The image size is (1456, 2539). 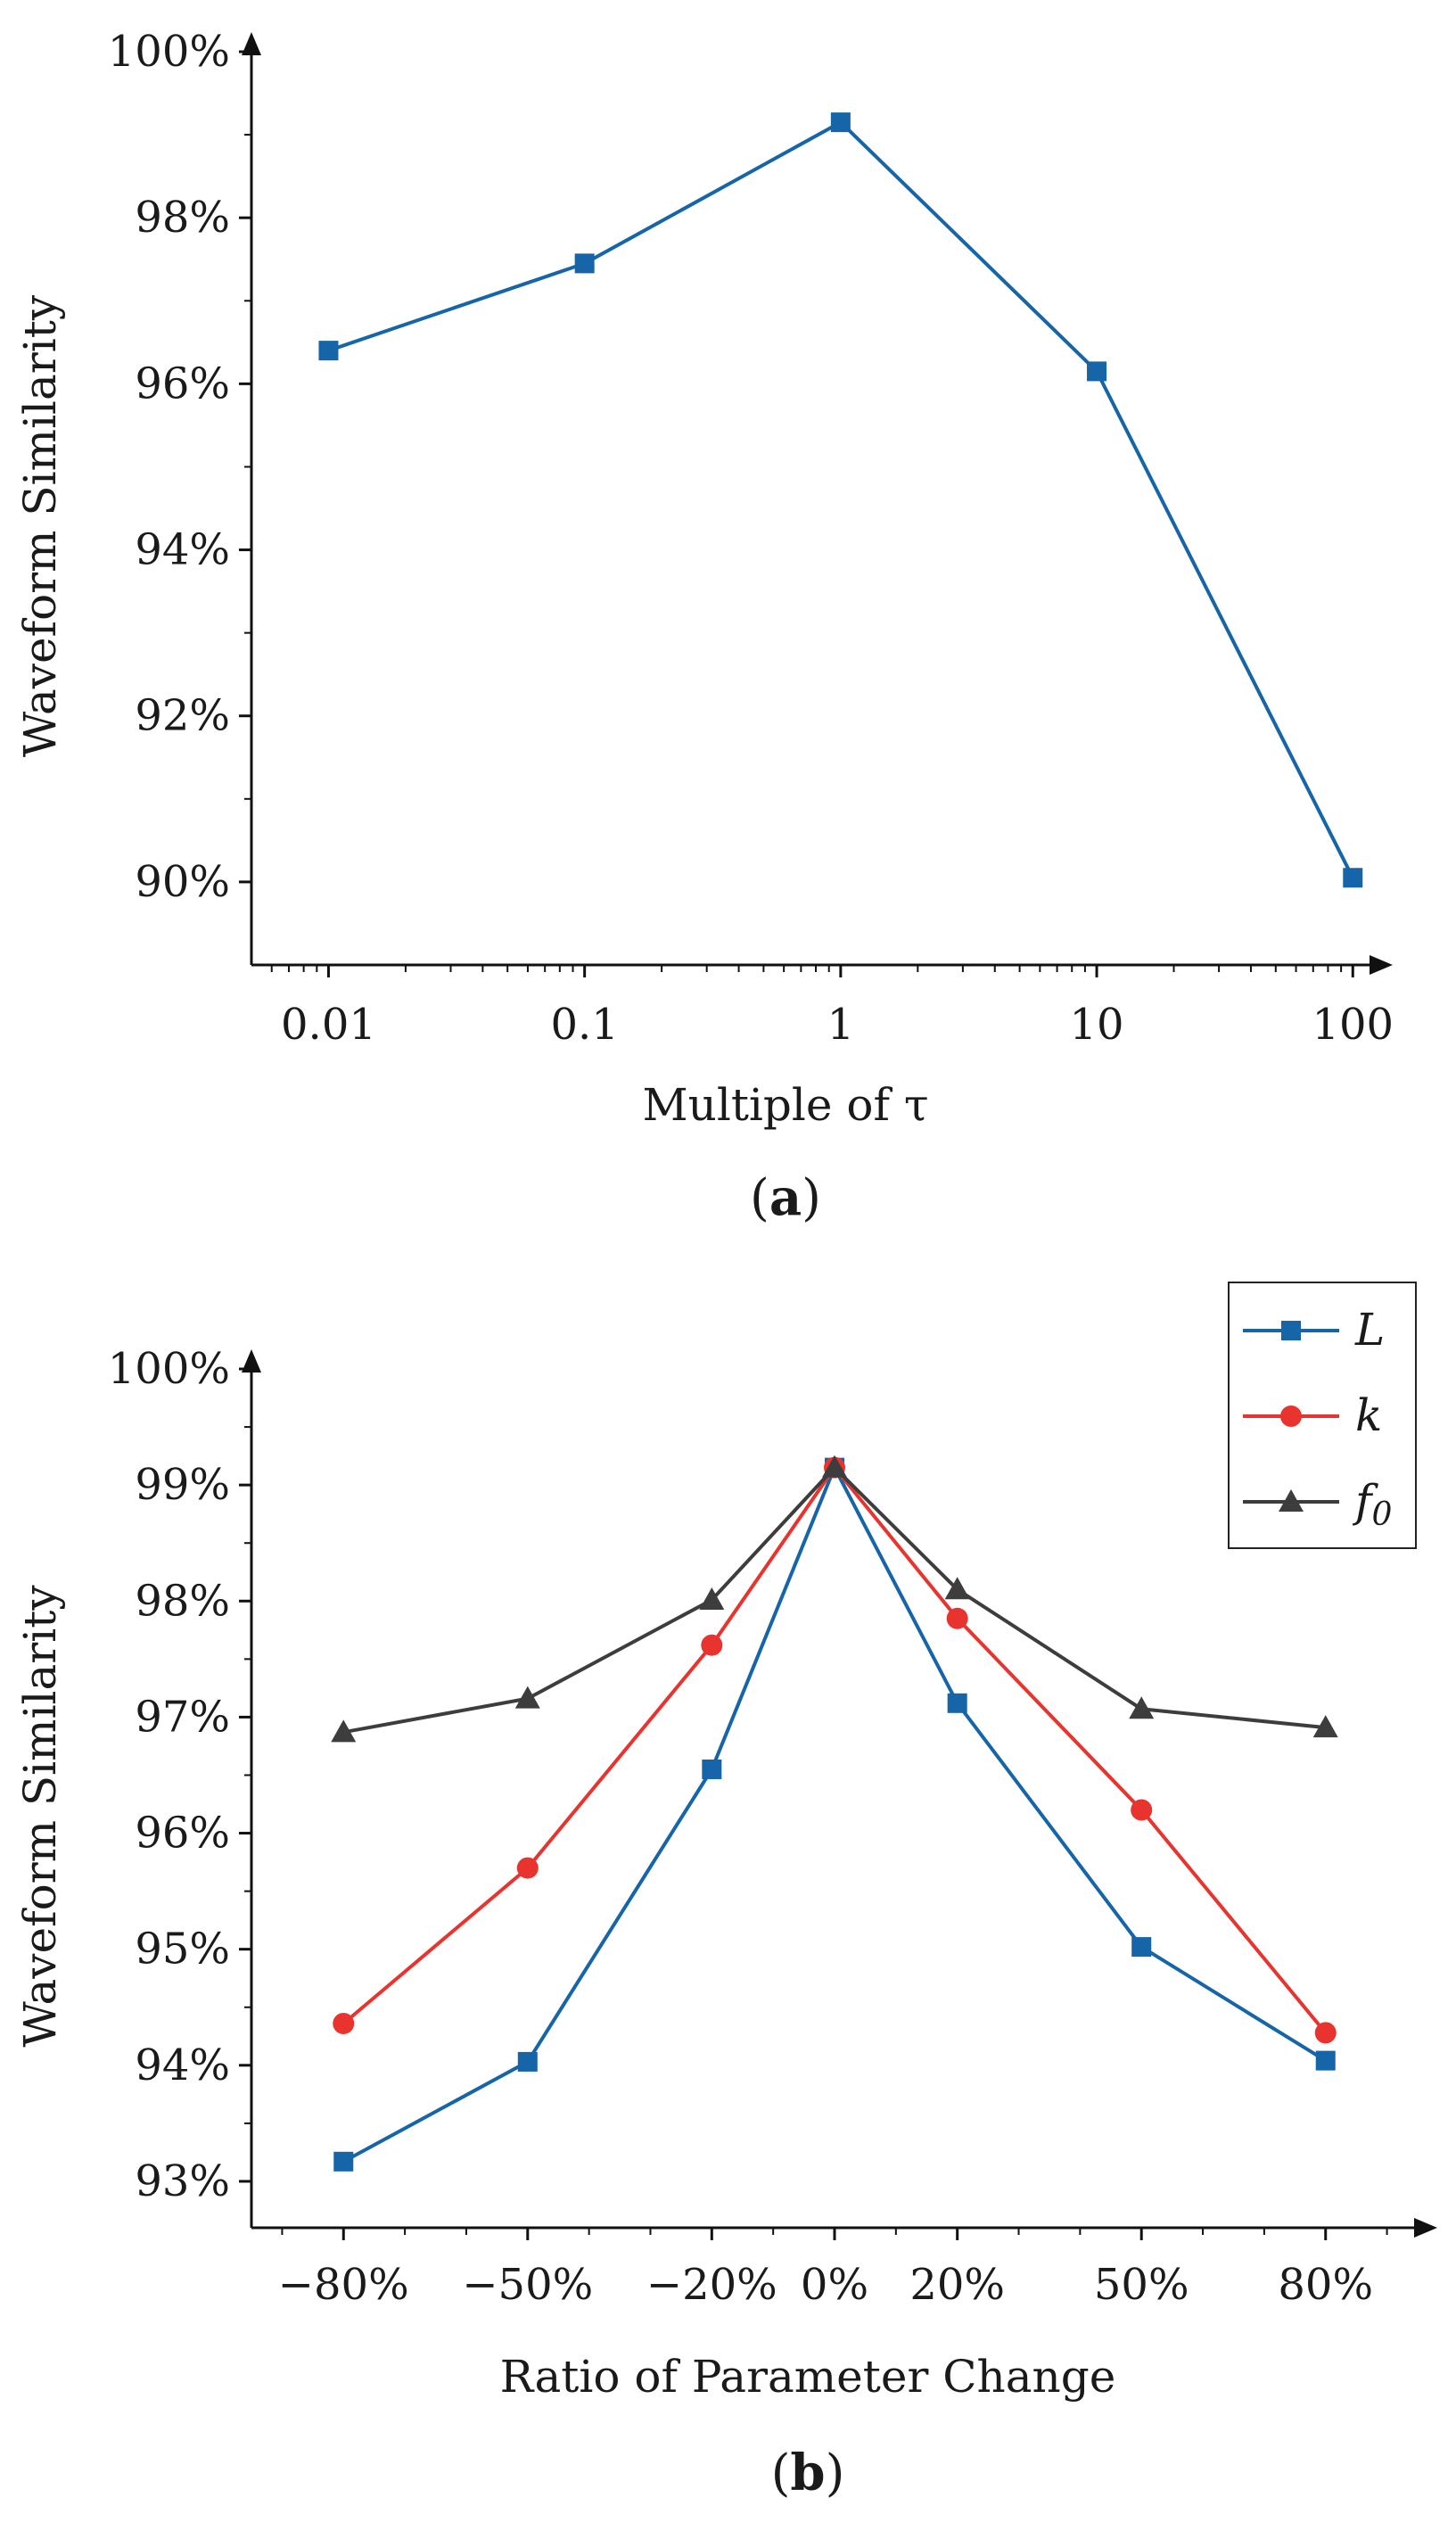 What do you see at coordinates (1325, 2285) in the screenshot?
I see `x-tick-label: 80%` at bounding box center [1325, 2285].